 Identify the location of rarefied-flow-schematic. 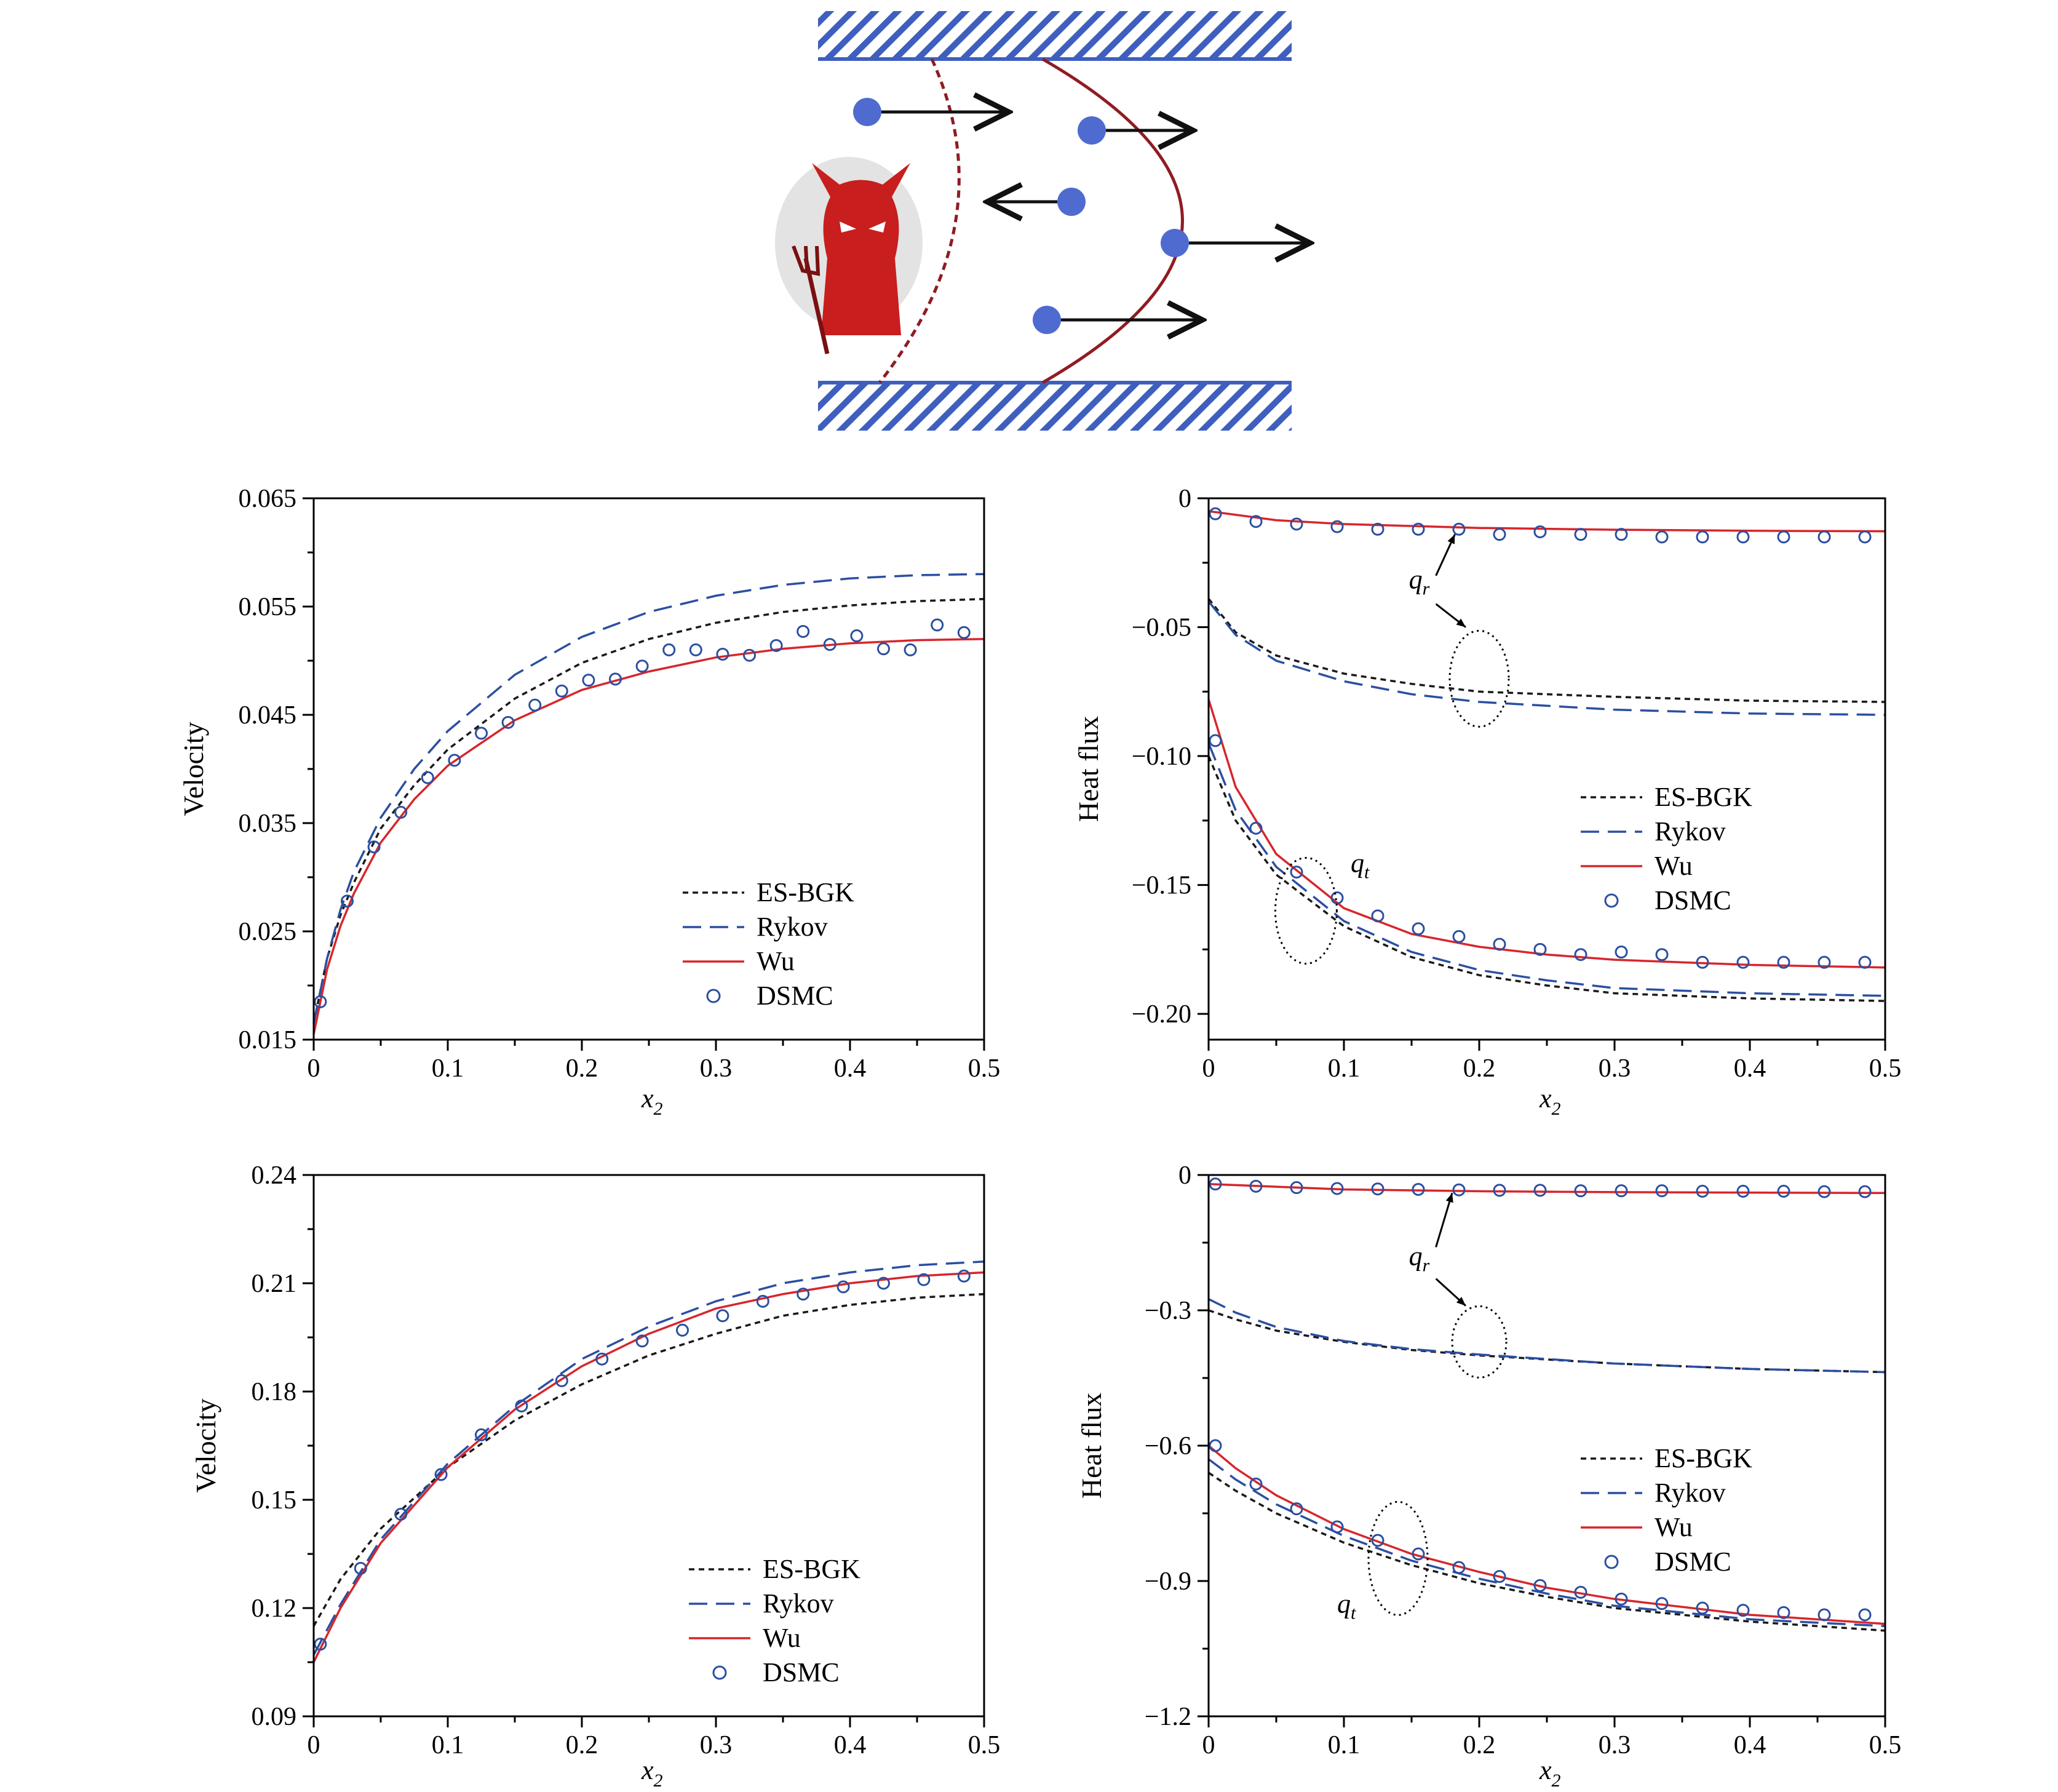
(1064, 221).